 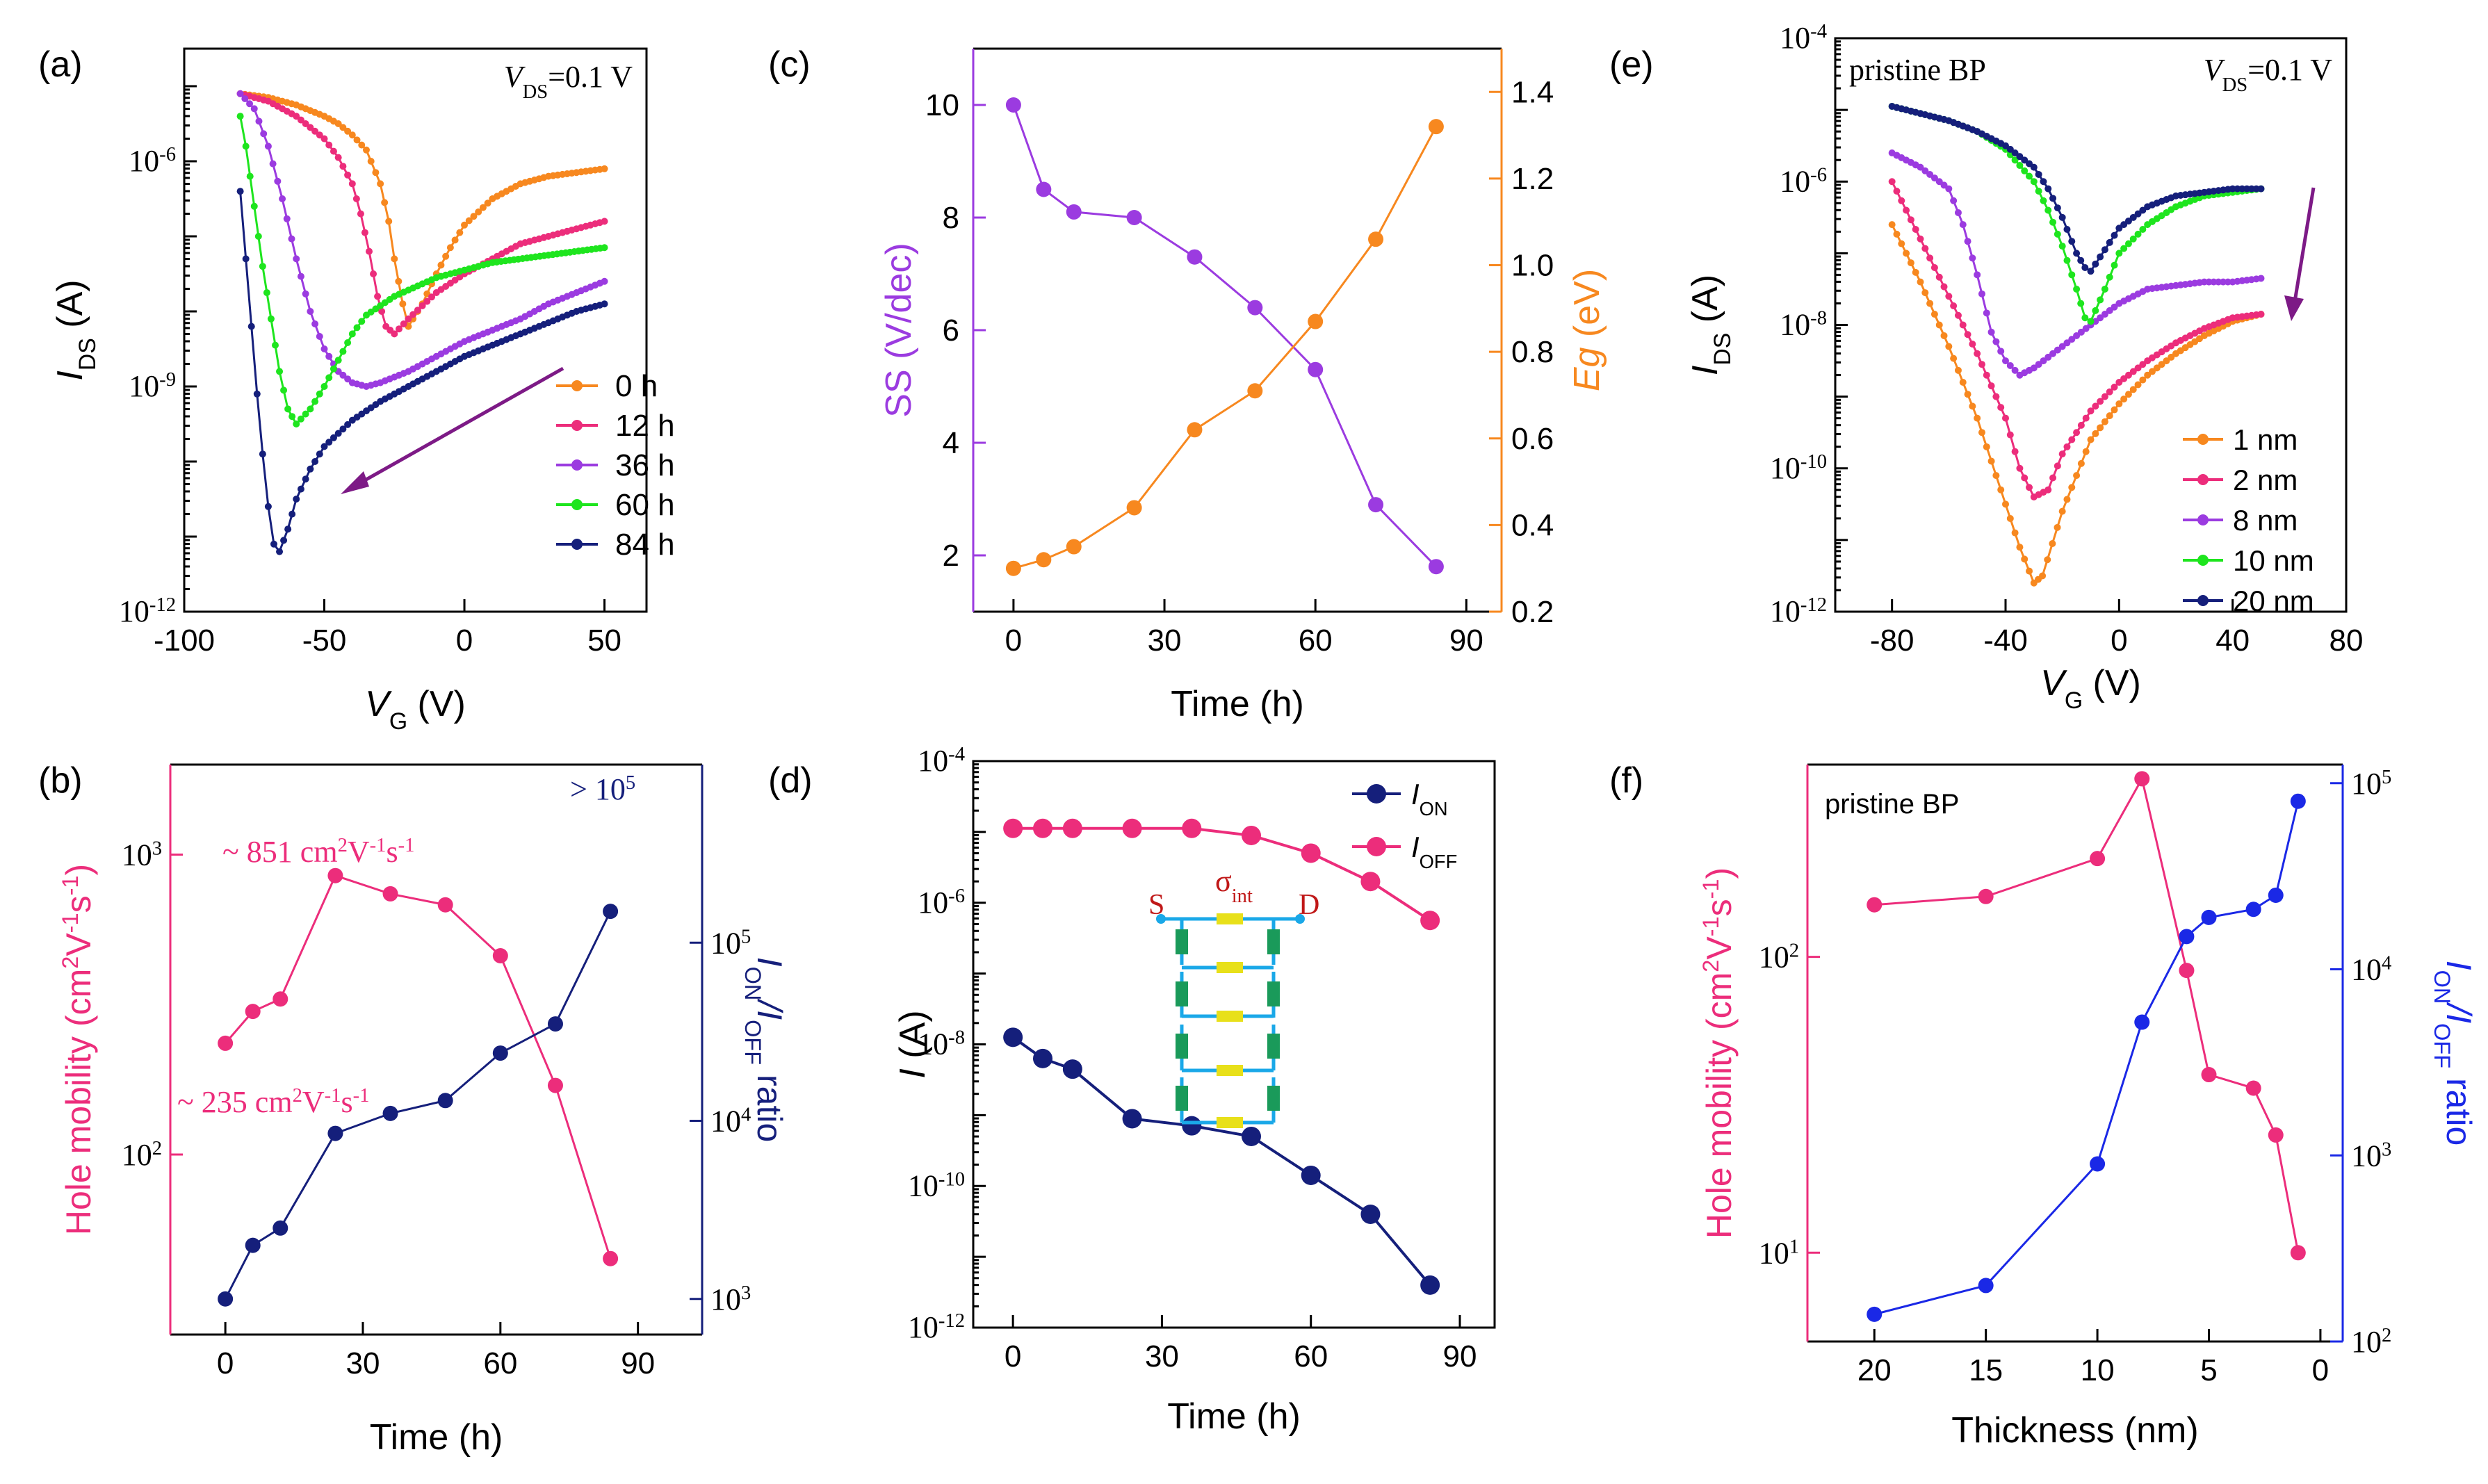 What do you see at coordinates (2087, 1014) in the screenshot?
I see `series-line-pink` at bounding box center [2087, 1014].